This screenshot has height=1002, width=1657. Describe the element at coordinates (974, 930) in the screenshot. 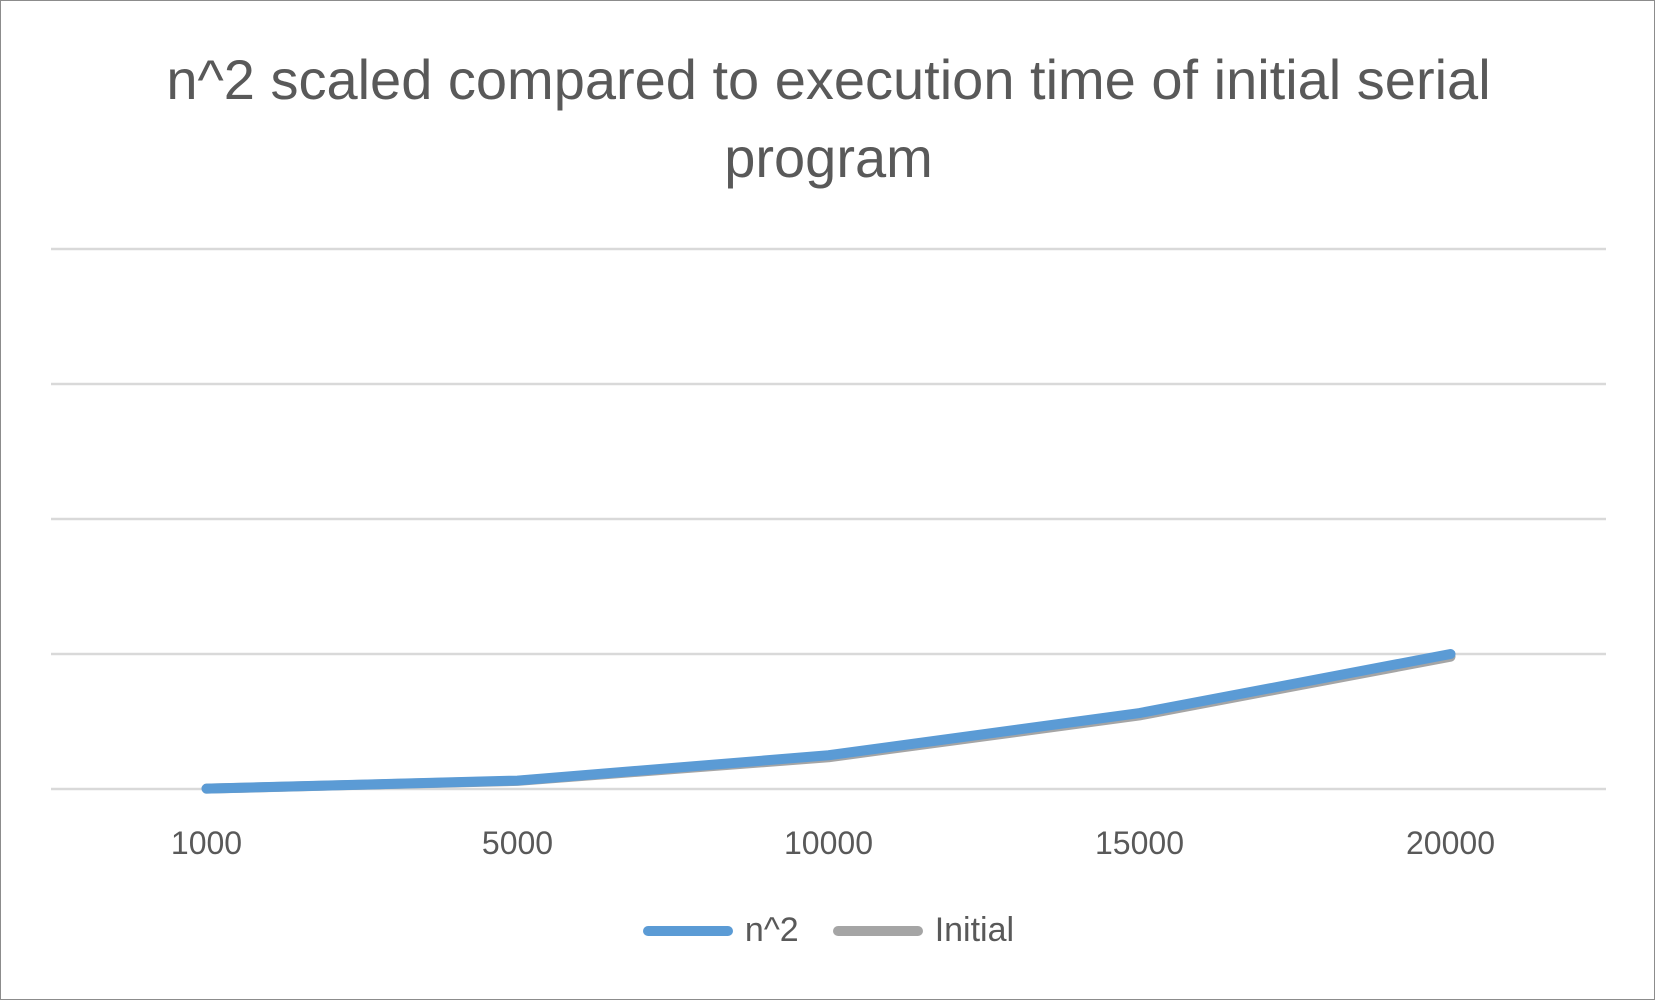

I see `legend-label: Initial` at that location.